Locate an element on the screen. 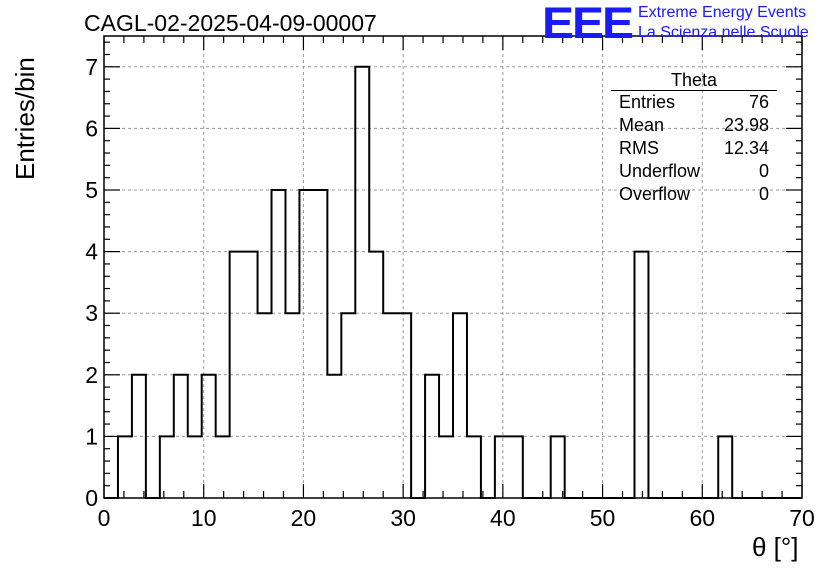 The height and width of the screenshot is (572, 836). y-tick-label: 6 is located at coordinates (91, 128).